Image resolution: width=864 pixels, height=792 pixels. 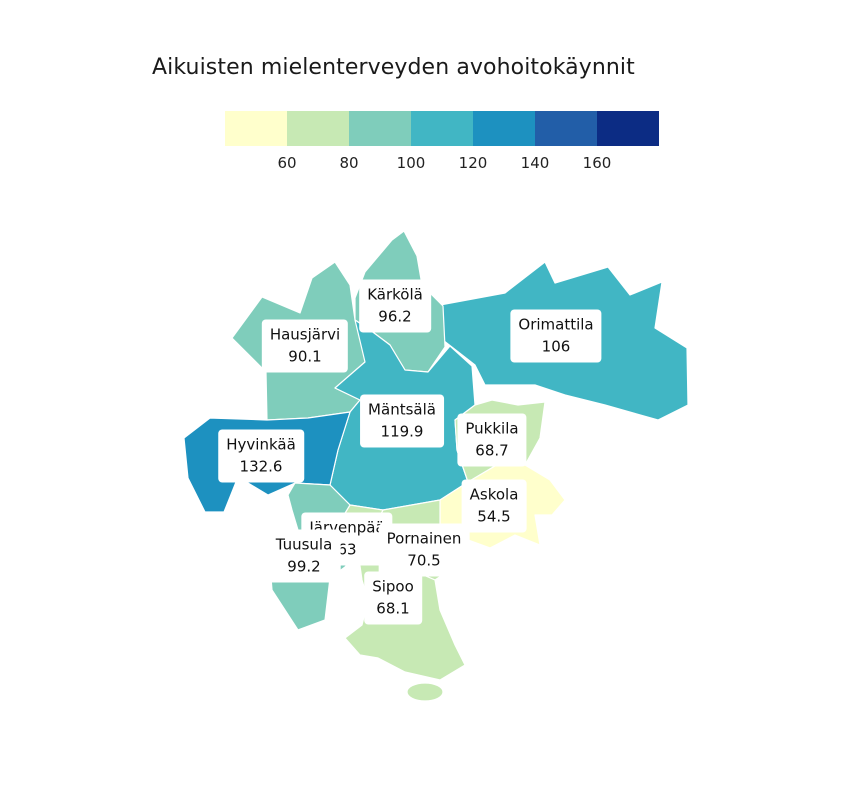 I want to click on region-label-mantsala: Mäntsälä 119.9, so click(x=402, y=421).